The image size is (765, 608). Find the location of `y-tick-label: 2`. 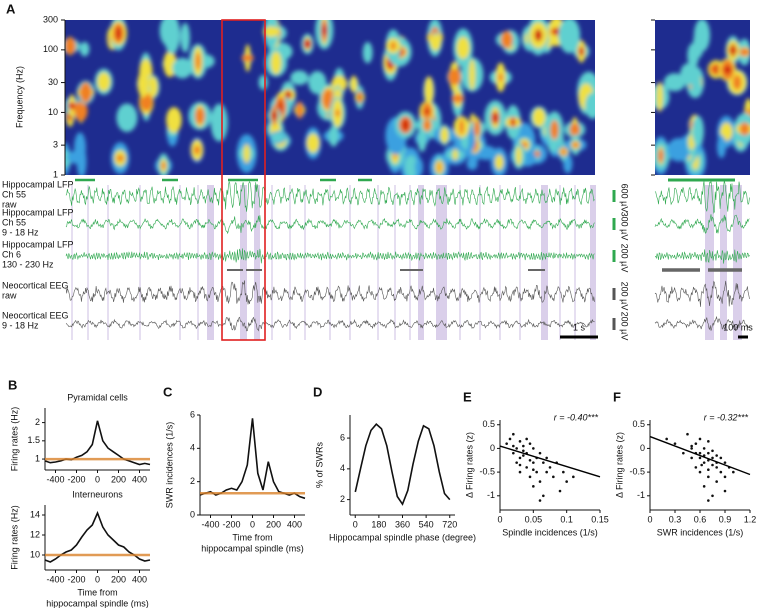

y-tick-label: 2 is located at coordinates (192, 481).